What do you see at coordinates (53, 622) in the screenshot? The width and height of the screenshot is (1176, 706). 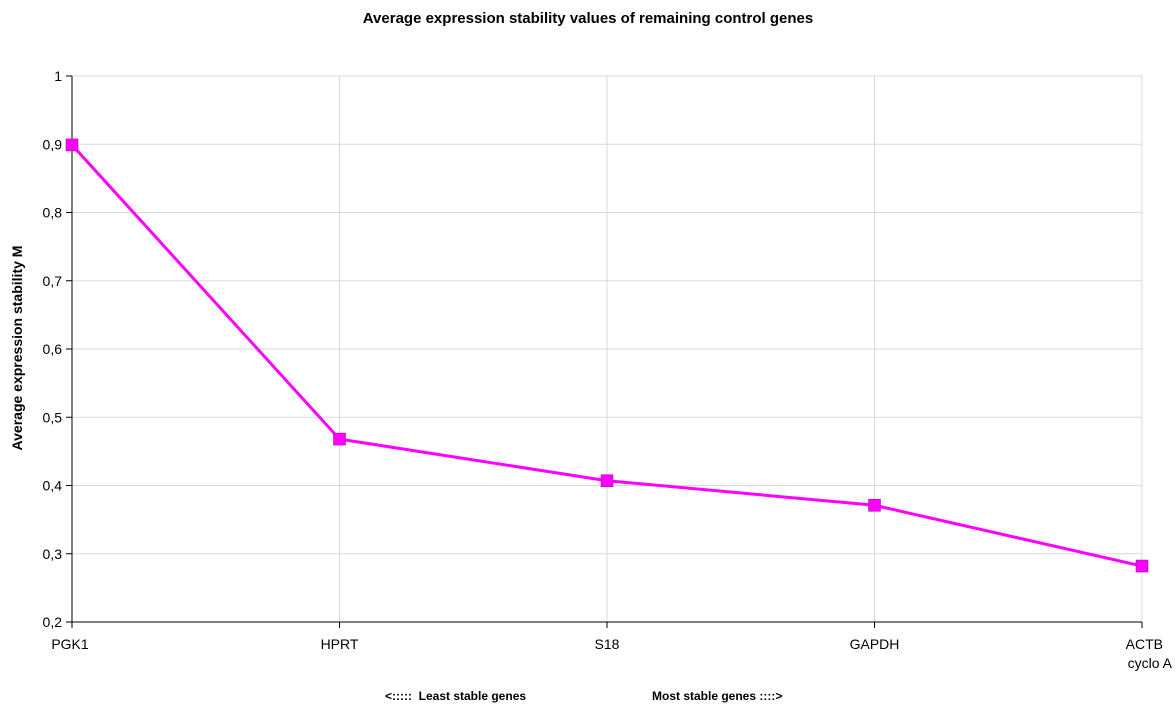 I see `y-tick-label: 0,2` at bounding box center [53, 622].